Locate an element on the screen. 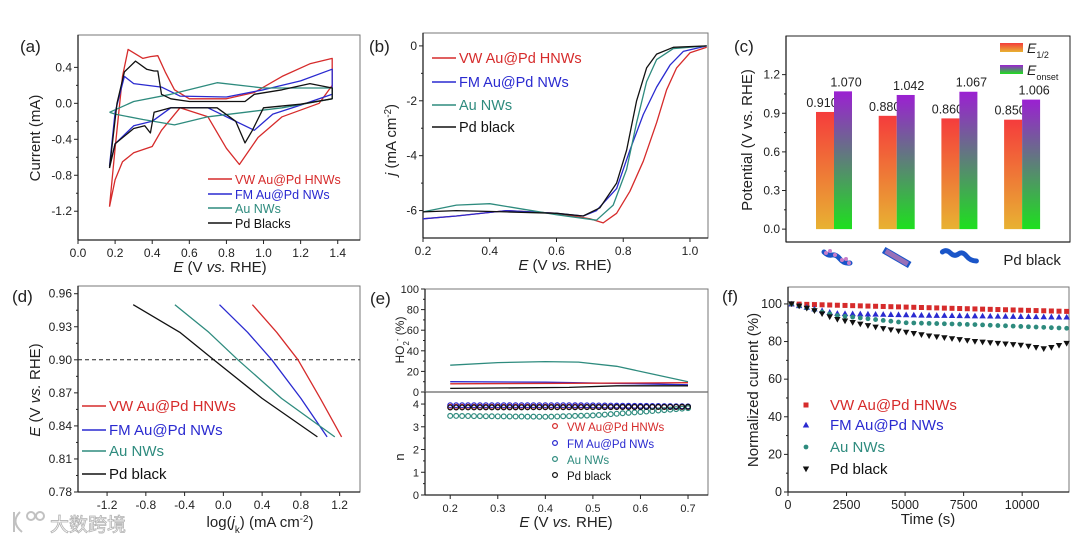  x-tick-label: 10000 is located at coordinates (1022, 505).